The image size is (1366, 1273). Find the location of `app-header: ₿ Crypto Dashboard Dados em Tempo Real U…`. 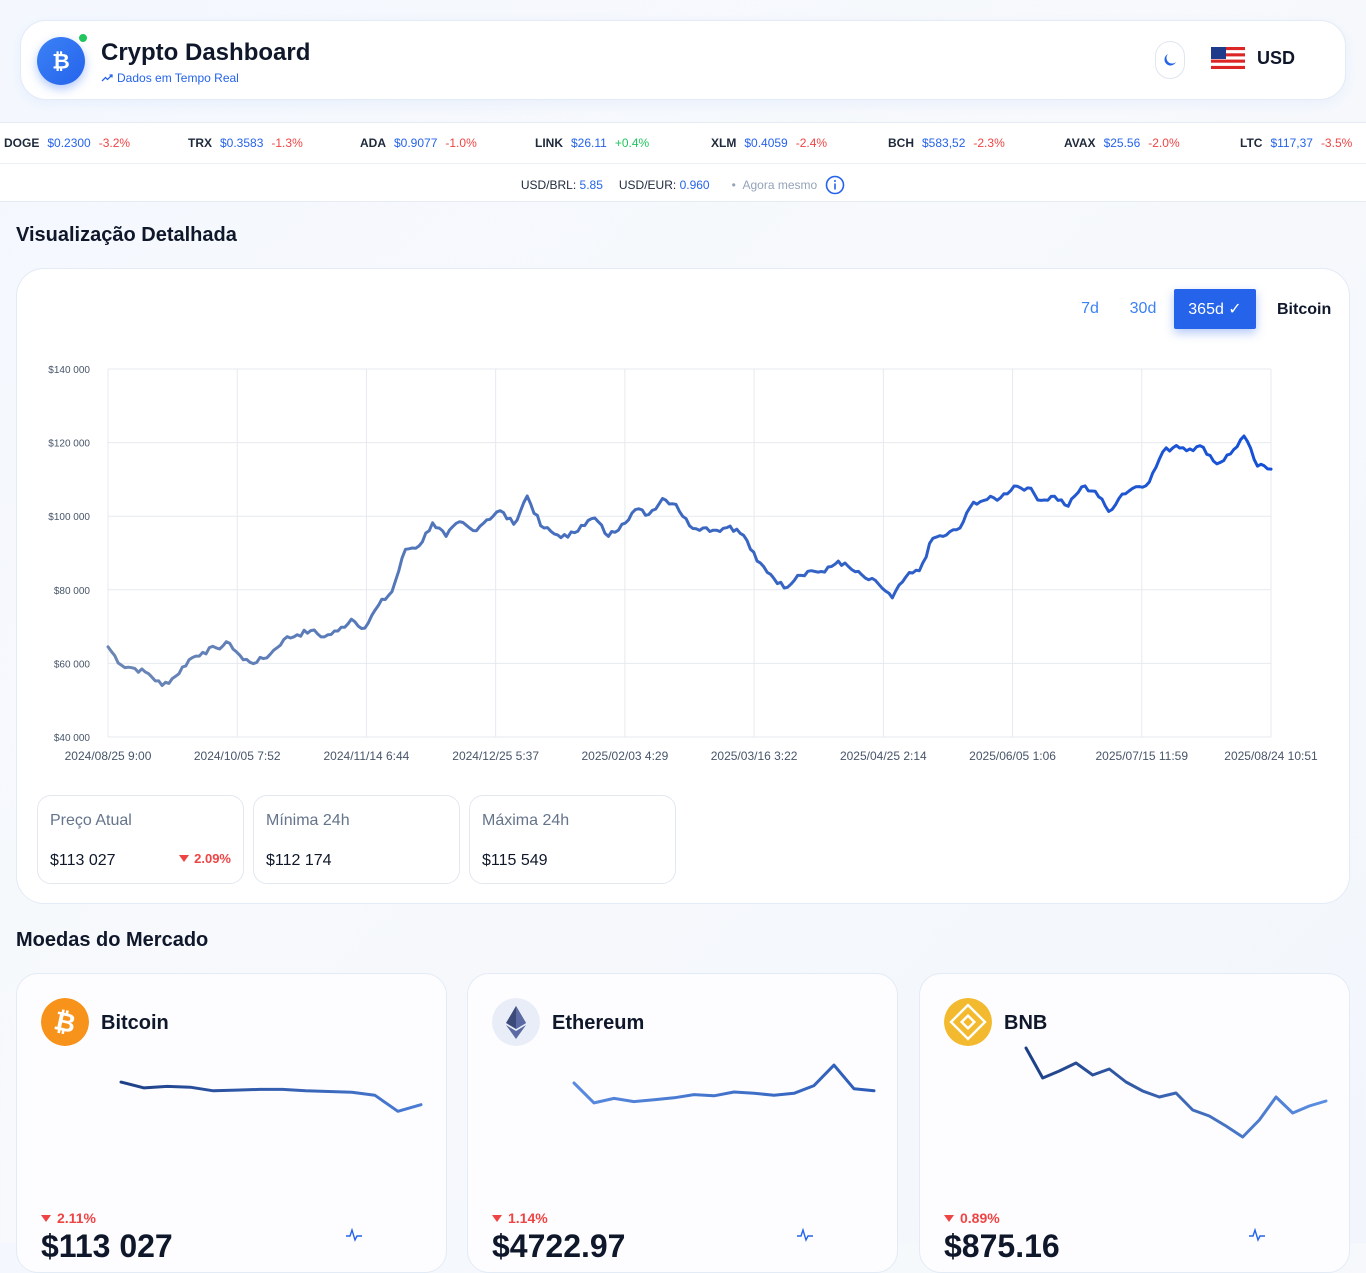

app-header: ₿ Crypto Dashboard Dados em Tempo Real U… is located at coordinates (683, 60).